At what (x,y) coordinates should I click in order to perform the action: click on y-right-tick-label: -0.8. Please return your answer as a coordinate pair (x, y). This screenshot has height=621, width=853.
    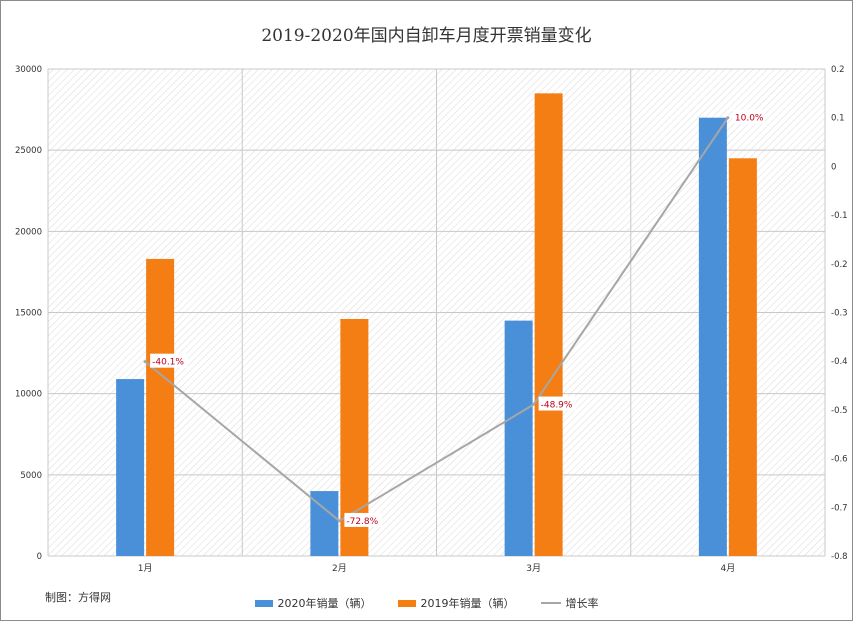
    Looking at the image, I should click on (839, 557).